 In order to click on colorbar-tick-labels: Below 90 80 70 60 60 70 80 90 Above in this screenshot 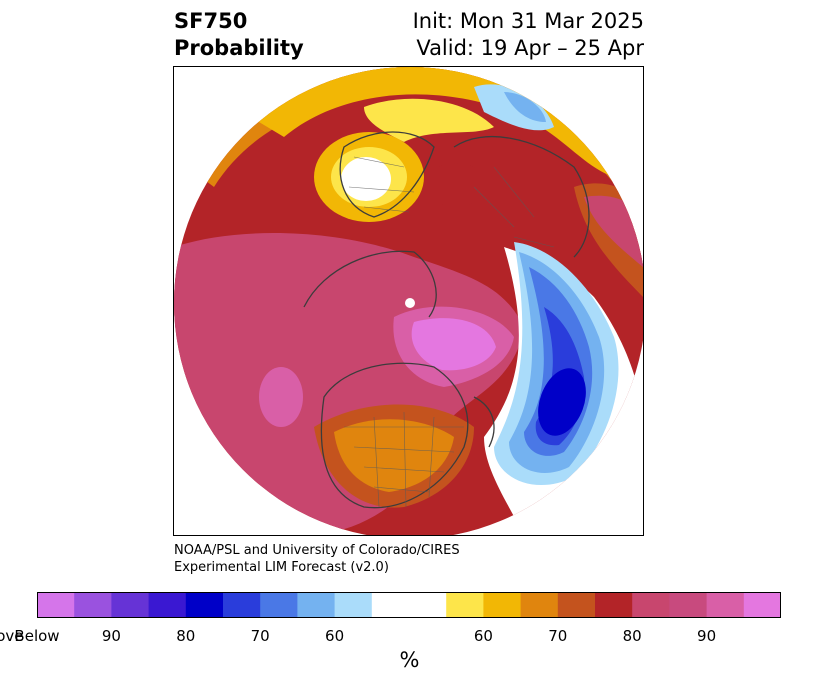, I will do `click(409, 637)`.